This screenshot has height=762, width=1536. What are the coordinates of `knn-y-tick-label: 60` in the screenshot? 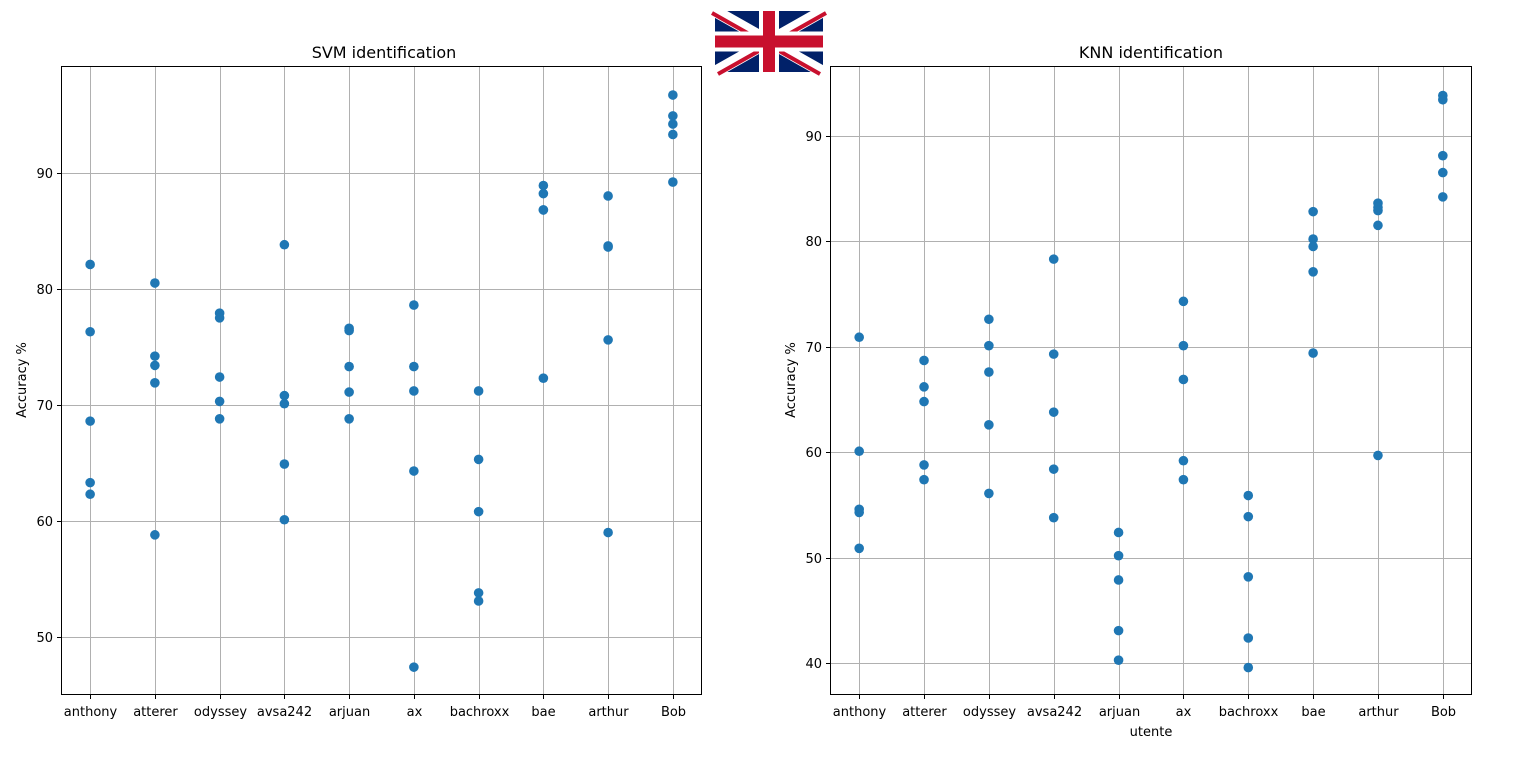 It's located at (813, 453).